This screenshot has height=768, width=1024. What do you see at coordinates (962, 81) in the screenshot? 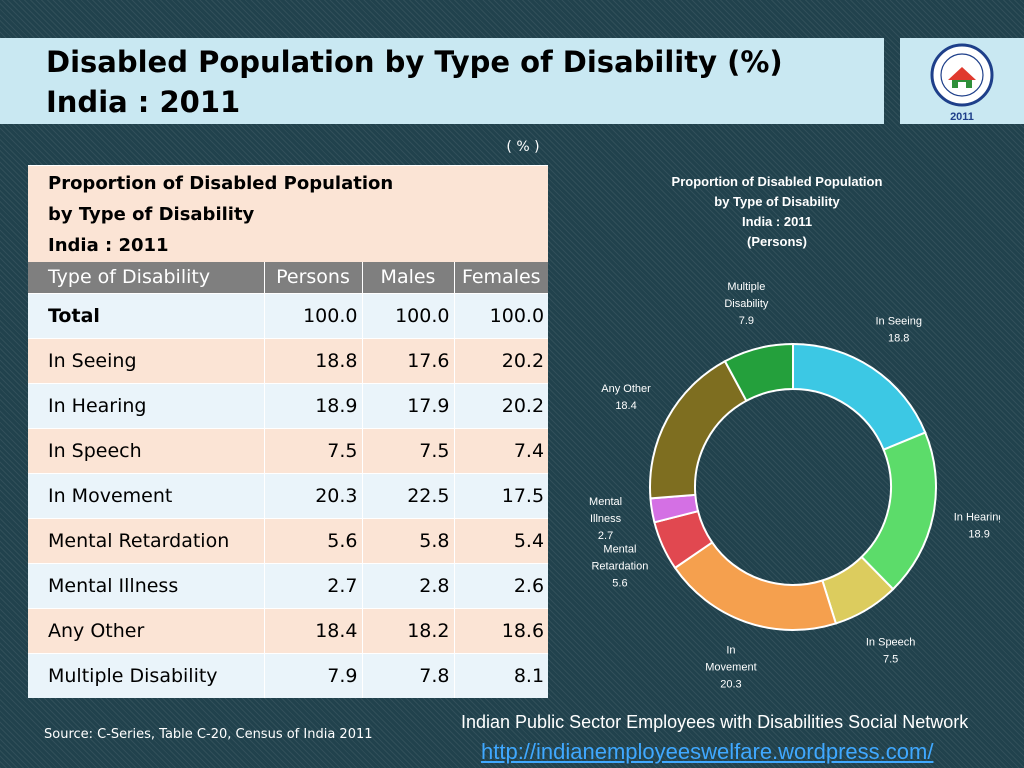
I see `census-logo: 2011` at bounding box center [962, 81].